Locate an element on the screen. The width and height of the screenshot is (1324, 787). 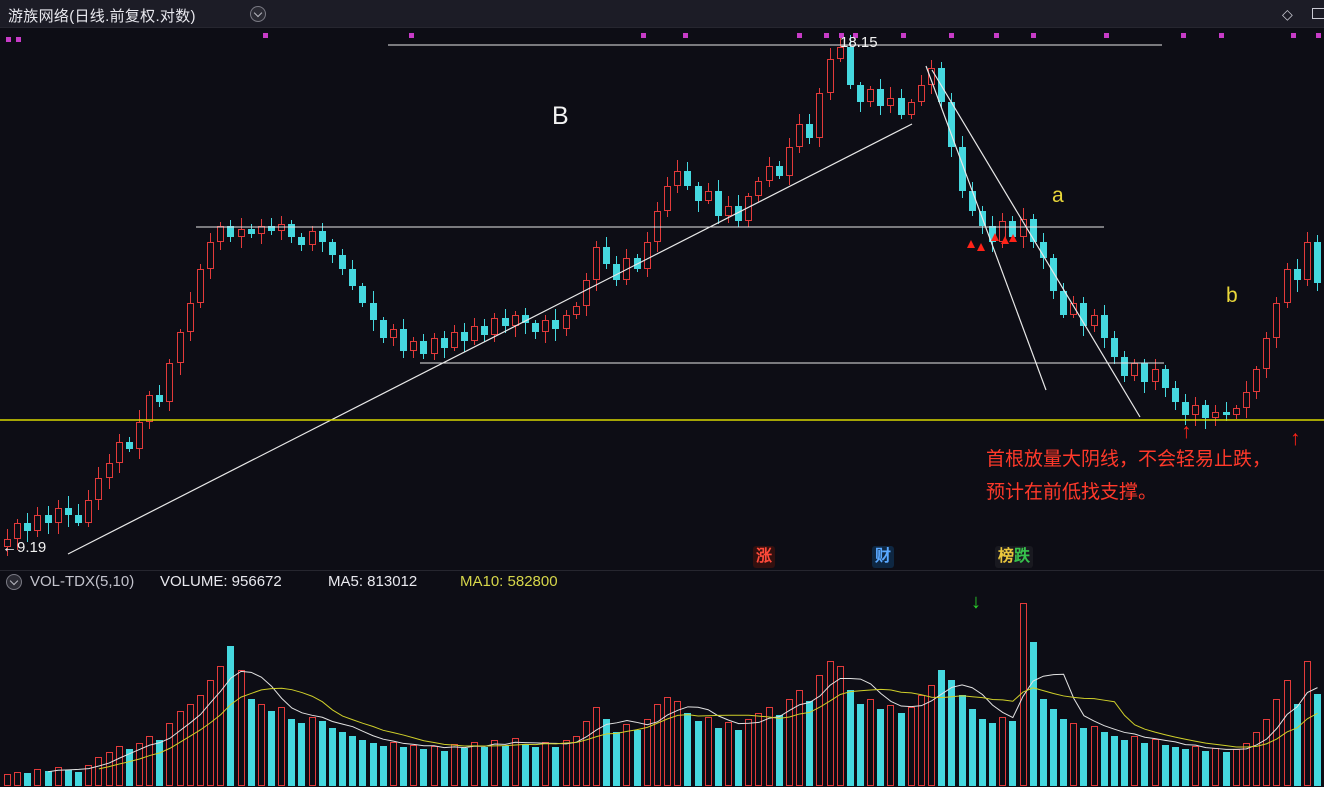
indicator-name: VOL-TDX(5,10) is located at coordinates (82, 581).